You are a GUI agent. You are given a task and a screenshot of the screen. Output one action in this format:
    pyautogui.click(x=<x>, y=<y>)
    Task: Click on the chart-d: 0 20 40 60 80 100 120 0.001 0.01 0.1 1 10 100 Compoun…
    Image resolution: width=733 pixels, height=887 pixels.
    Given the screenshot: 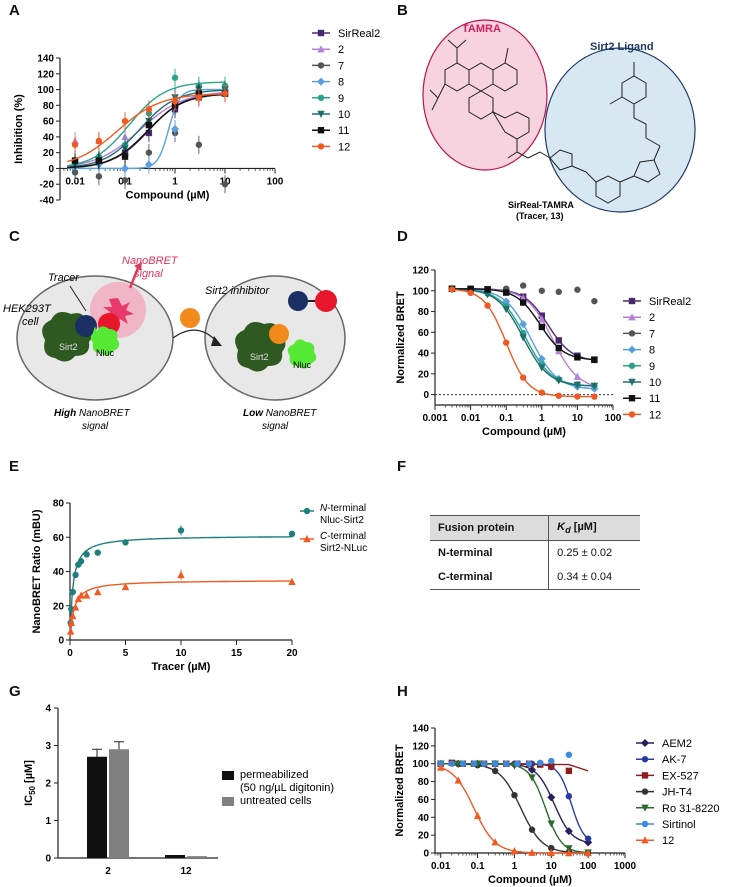 What is the action you would take?
    pyautogui.click(x=543, y=352)
    